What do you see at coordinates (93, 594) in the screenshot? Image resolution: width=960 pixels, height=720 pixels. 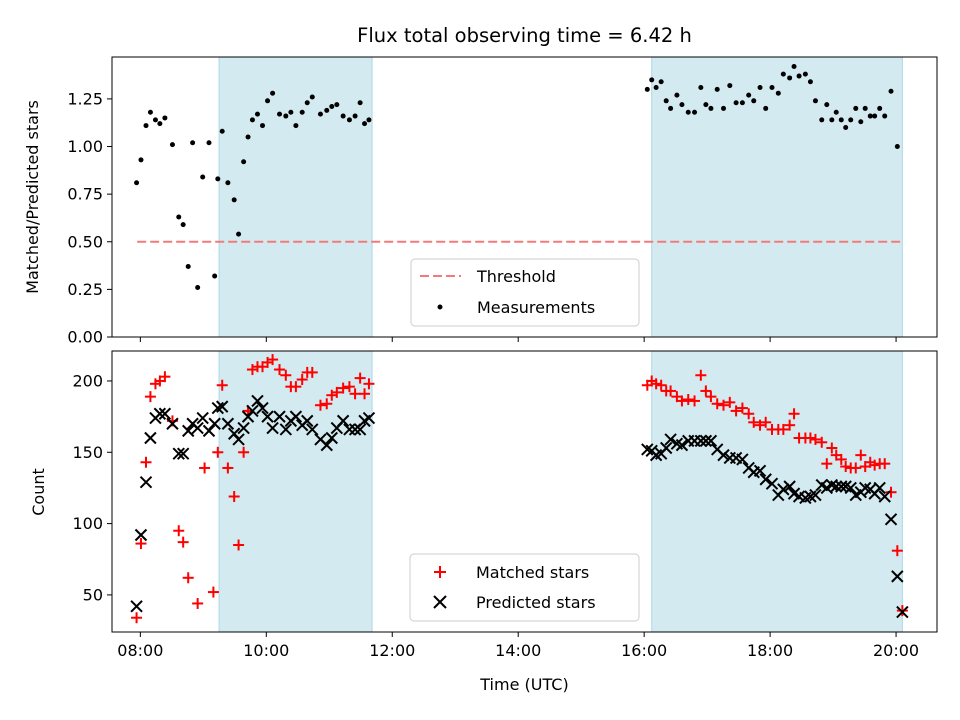 I see `y-tick-label: 50` at bounding box center [93, 594].